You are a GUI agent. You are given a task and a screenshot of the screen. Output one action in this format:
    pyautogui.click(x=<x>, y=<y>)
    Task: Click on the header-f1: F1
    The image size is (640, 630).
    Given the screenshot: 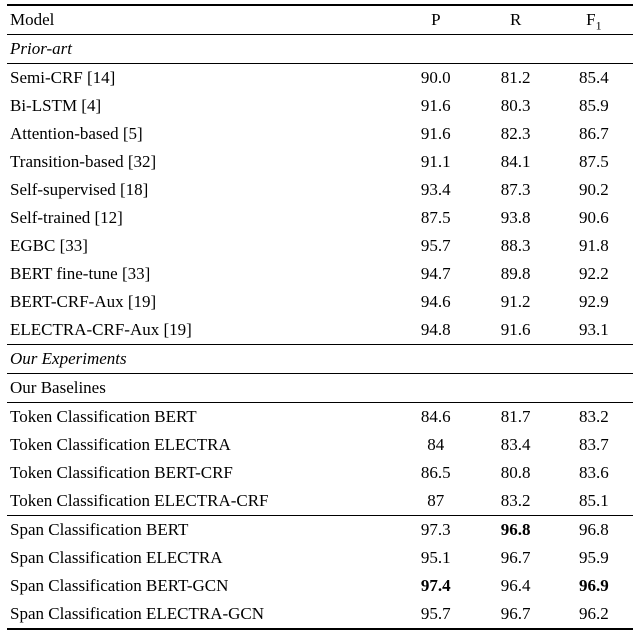 What is the action you would take?
    pyautogui.click(x=594, y=20)
    